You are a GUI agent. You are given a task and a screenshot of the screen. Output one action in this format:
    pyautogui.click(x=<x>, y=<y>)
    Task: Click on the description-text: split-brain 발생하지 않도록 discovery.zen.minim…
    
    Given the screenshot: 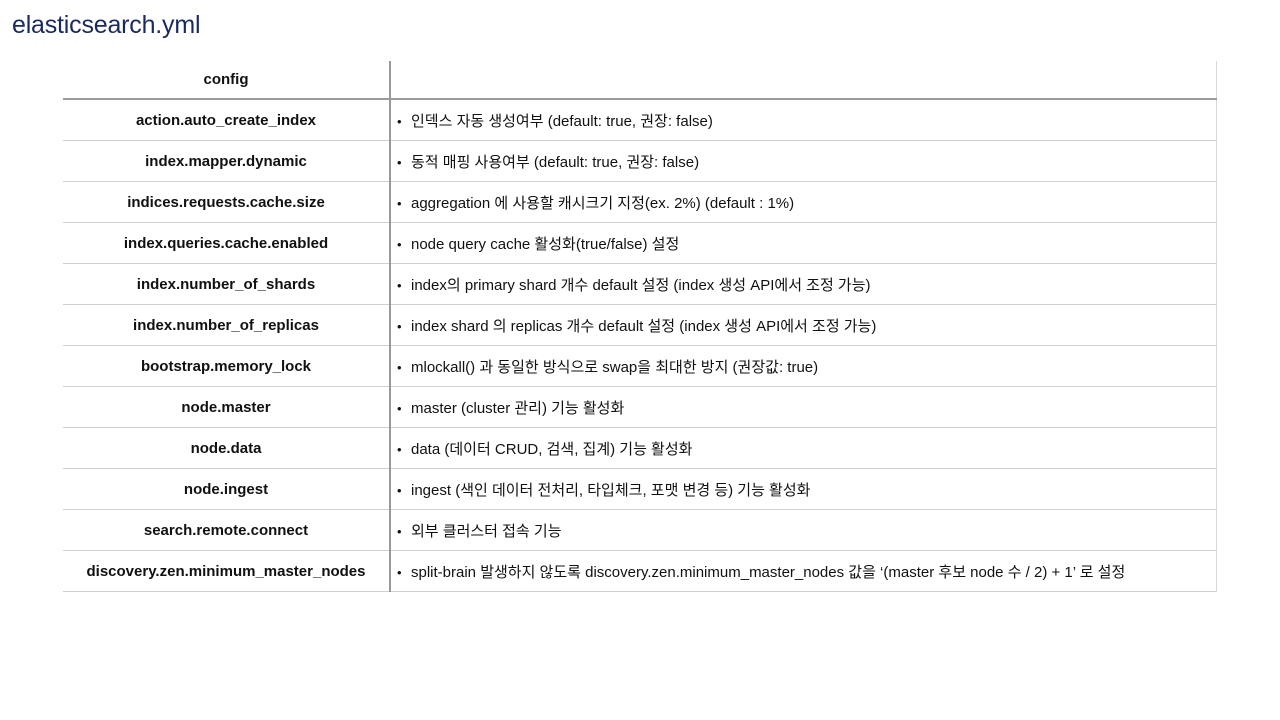 What is the action you would take?
    pyautogui.click(x=768, y=572)
    